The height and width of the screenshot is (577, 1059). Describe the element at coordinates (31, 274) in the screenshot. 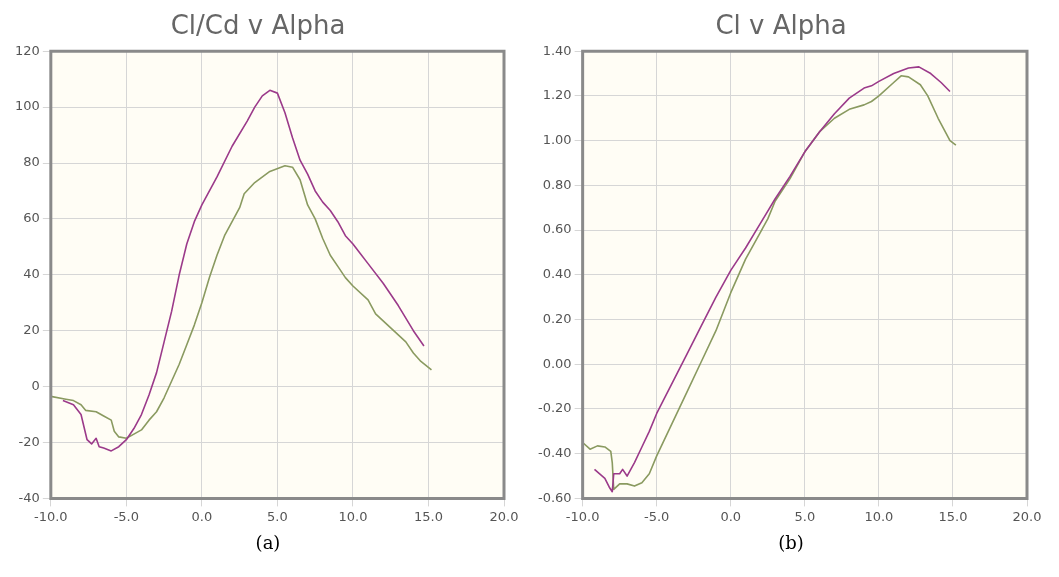

I see `y-tick-label: 40` at that location.